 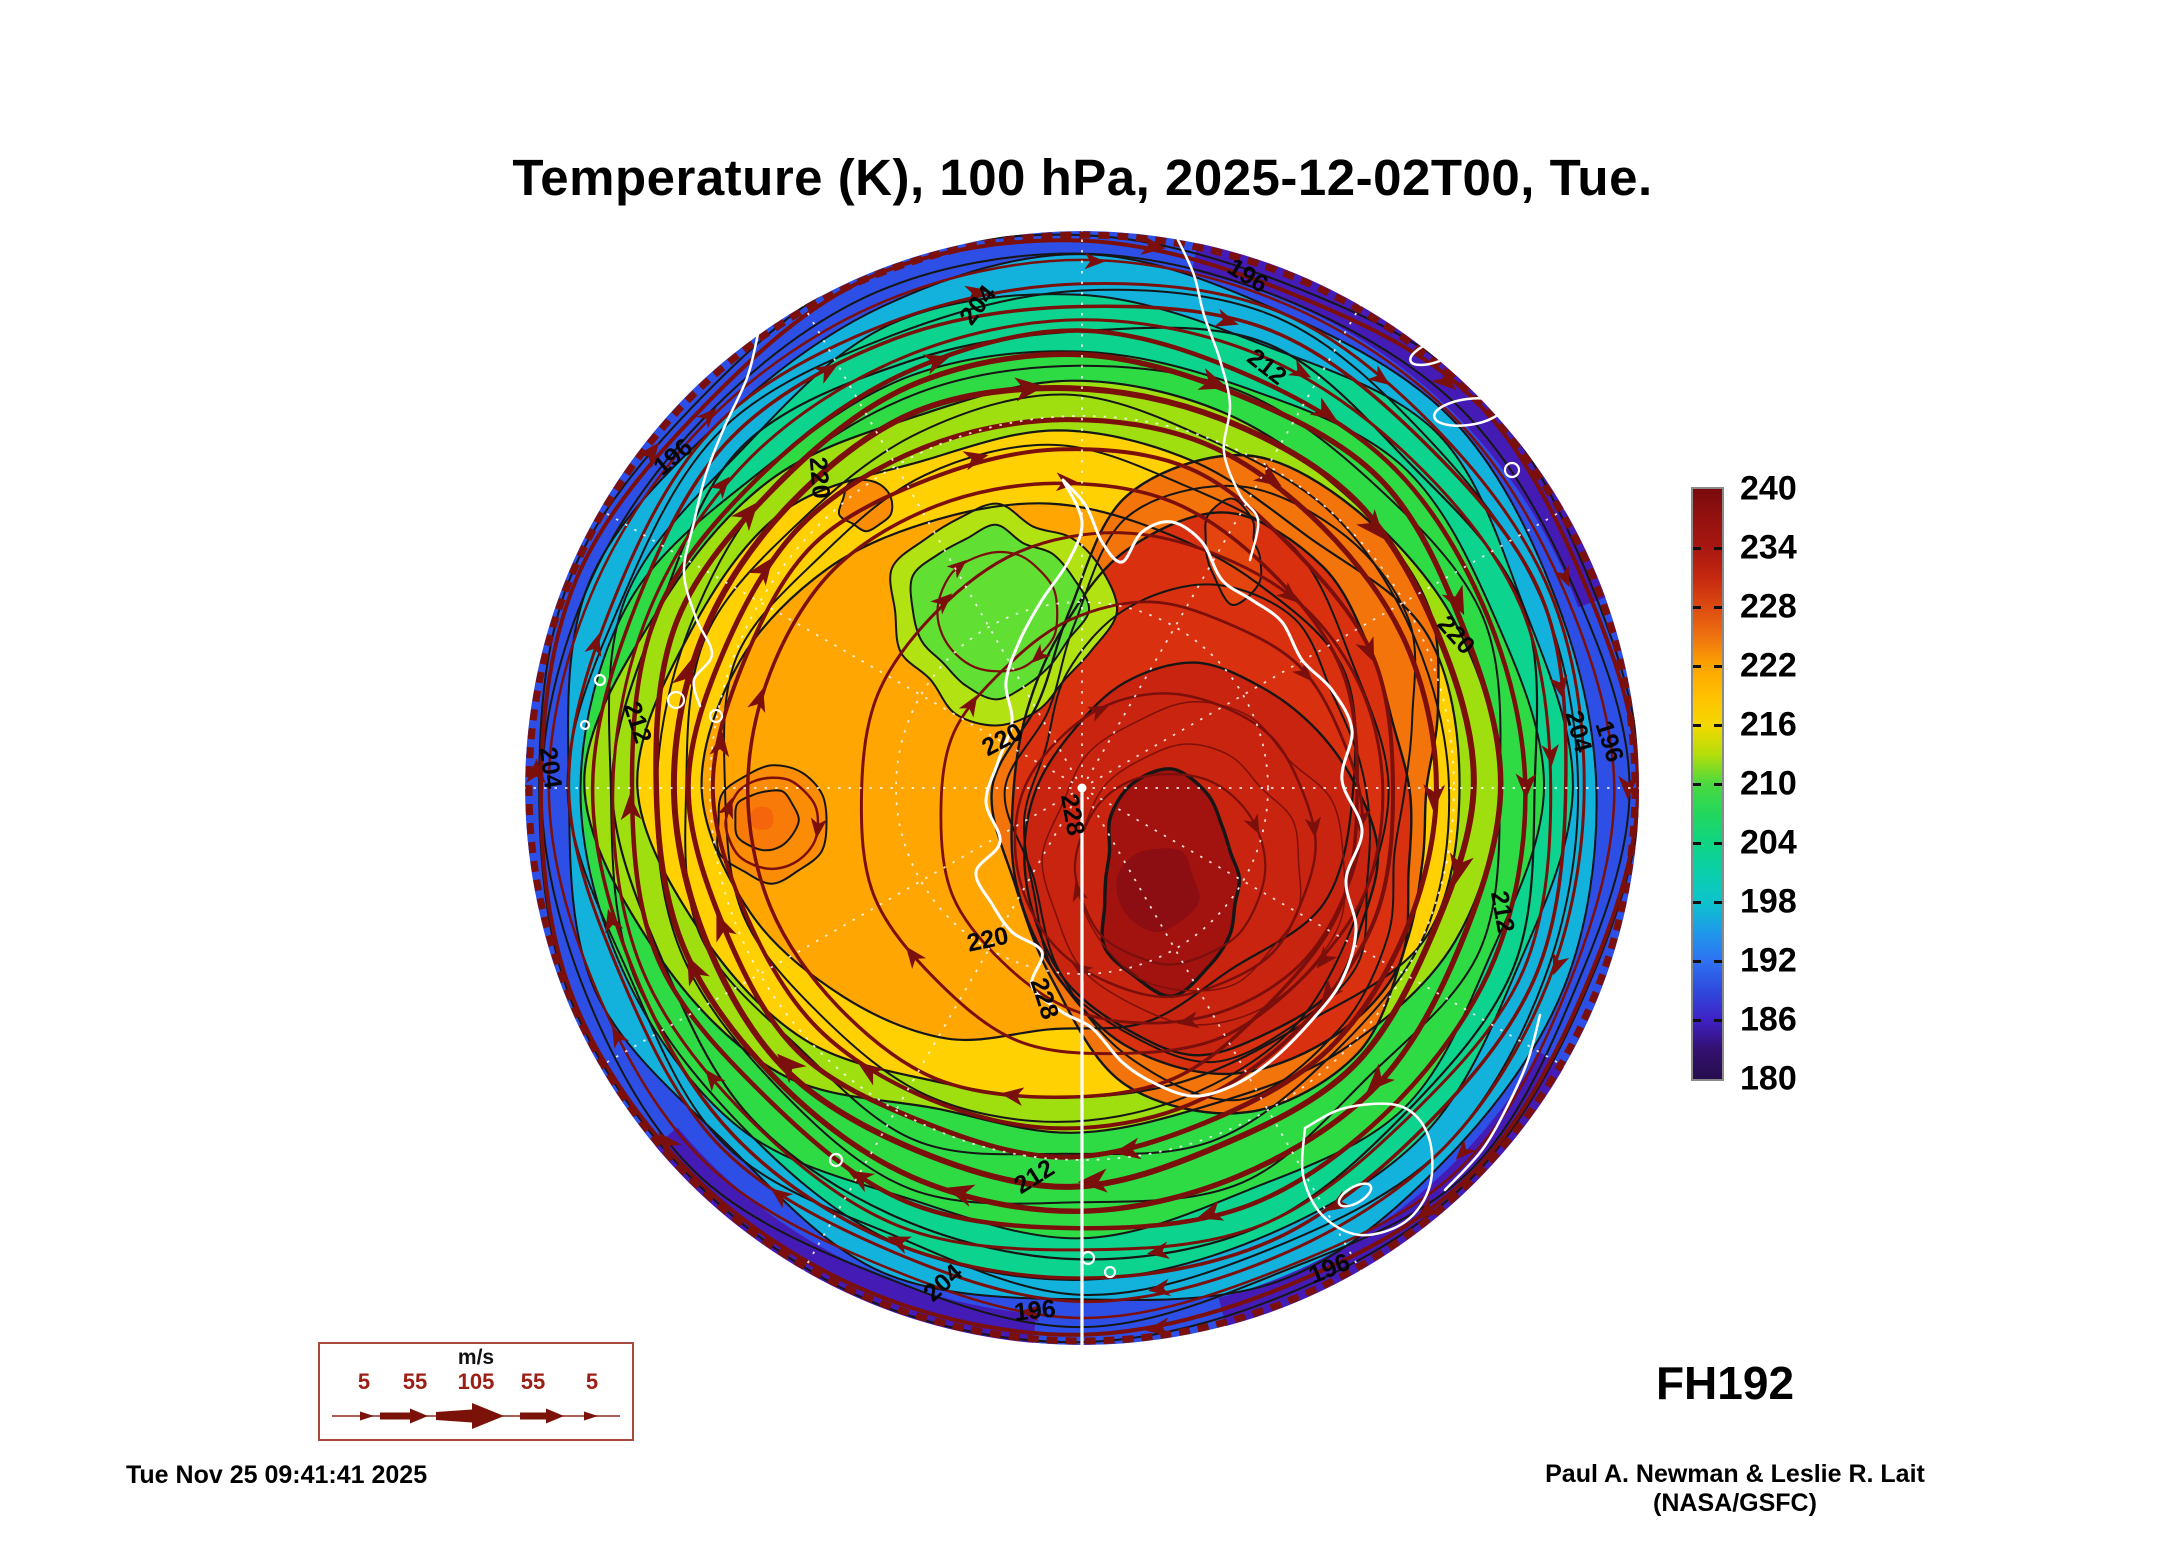 I want to click on colorbar-tick-label: 180, so click(x=1768, y=1078).